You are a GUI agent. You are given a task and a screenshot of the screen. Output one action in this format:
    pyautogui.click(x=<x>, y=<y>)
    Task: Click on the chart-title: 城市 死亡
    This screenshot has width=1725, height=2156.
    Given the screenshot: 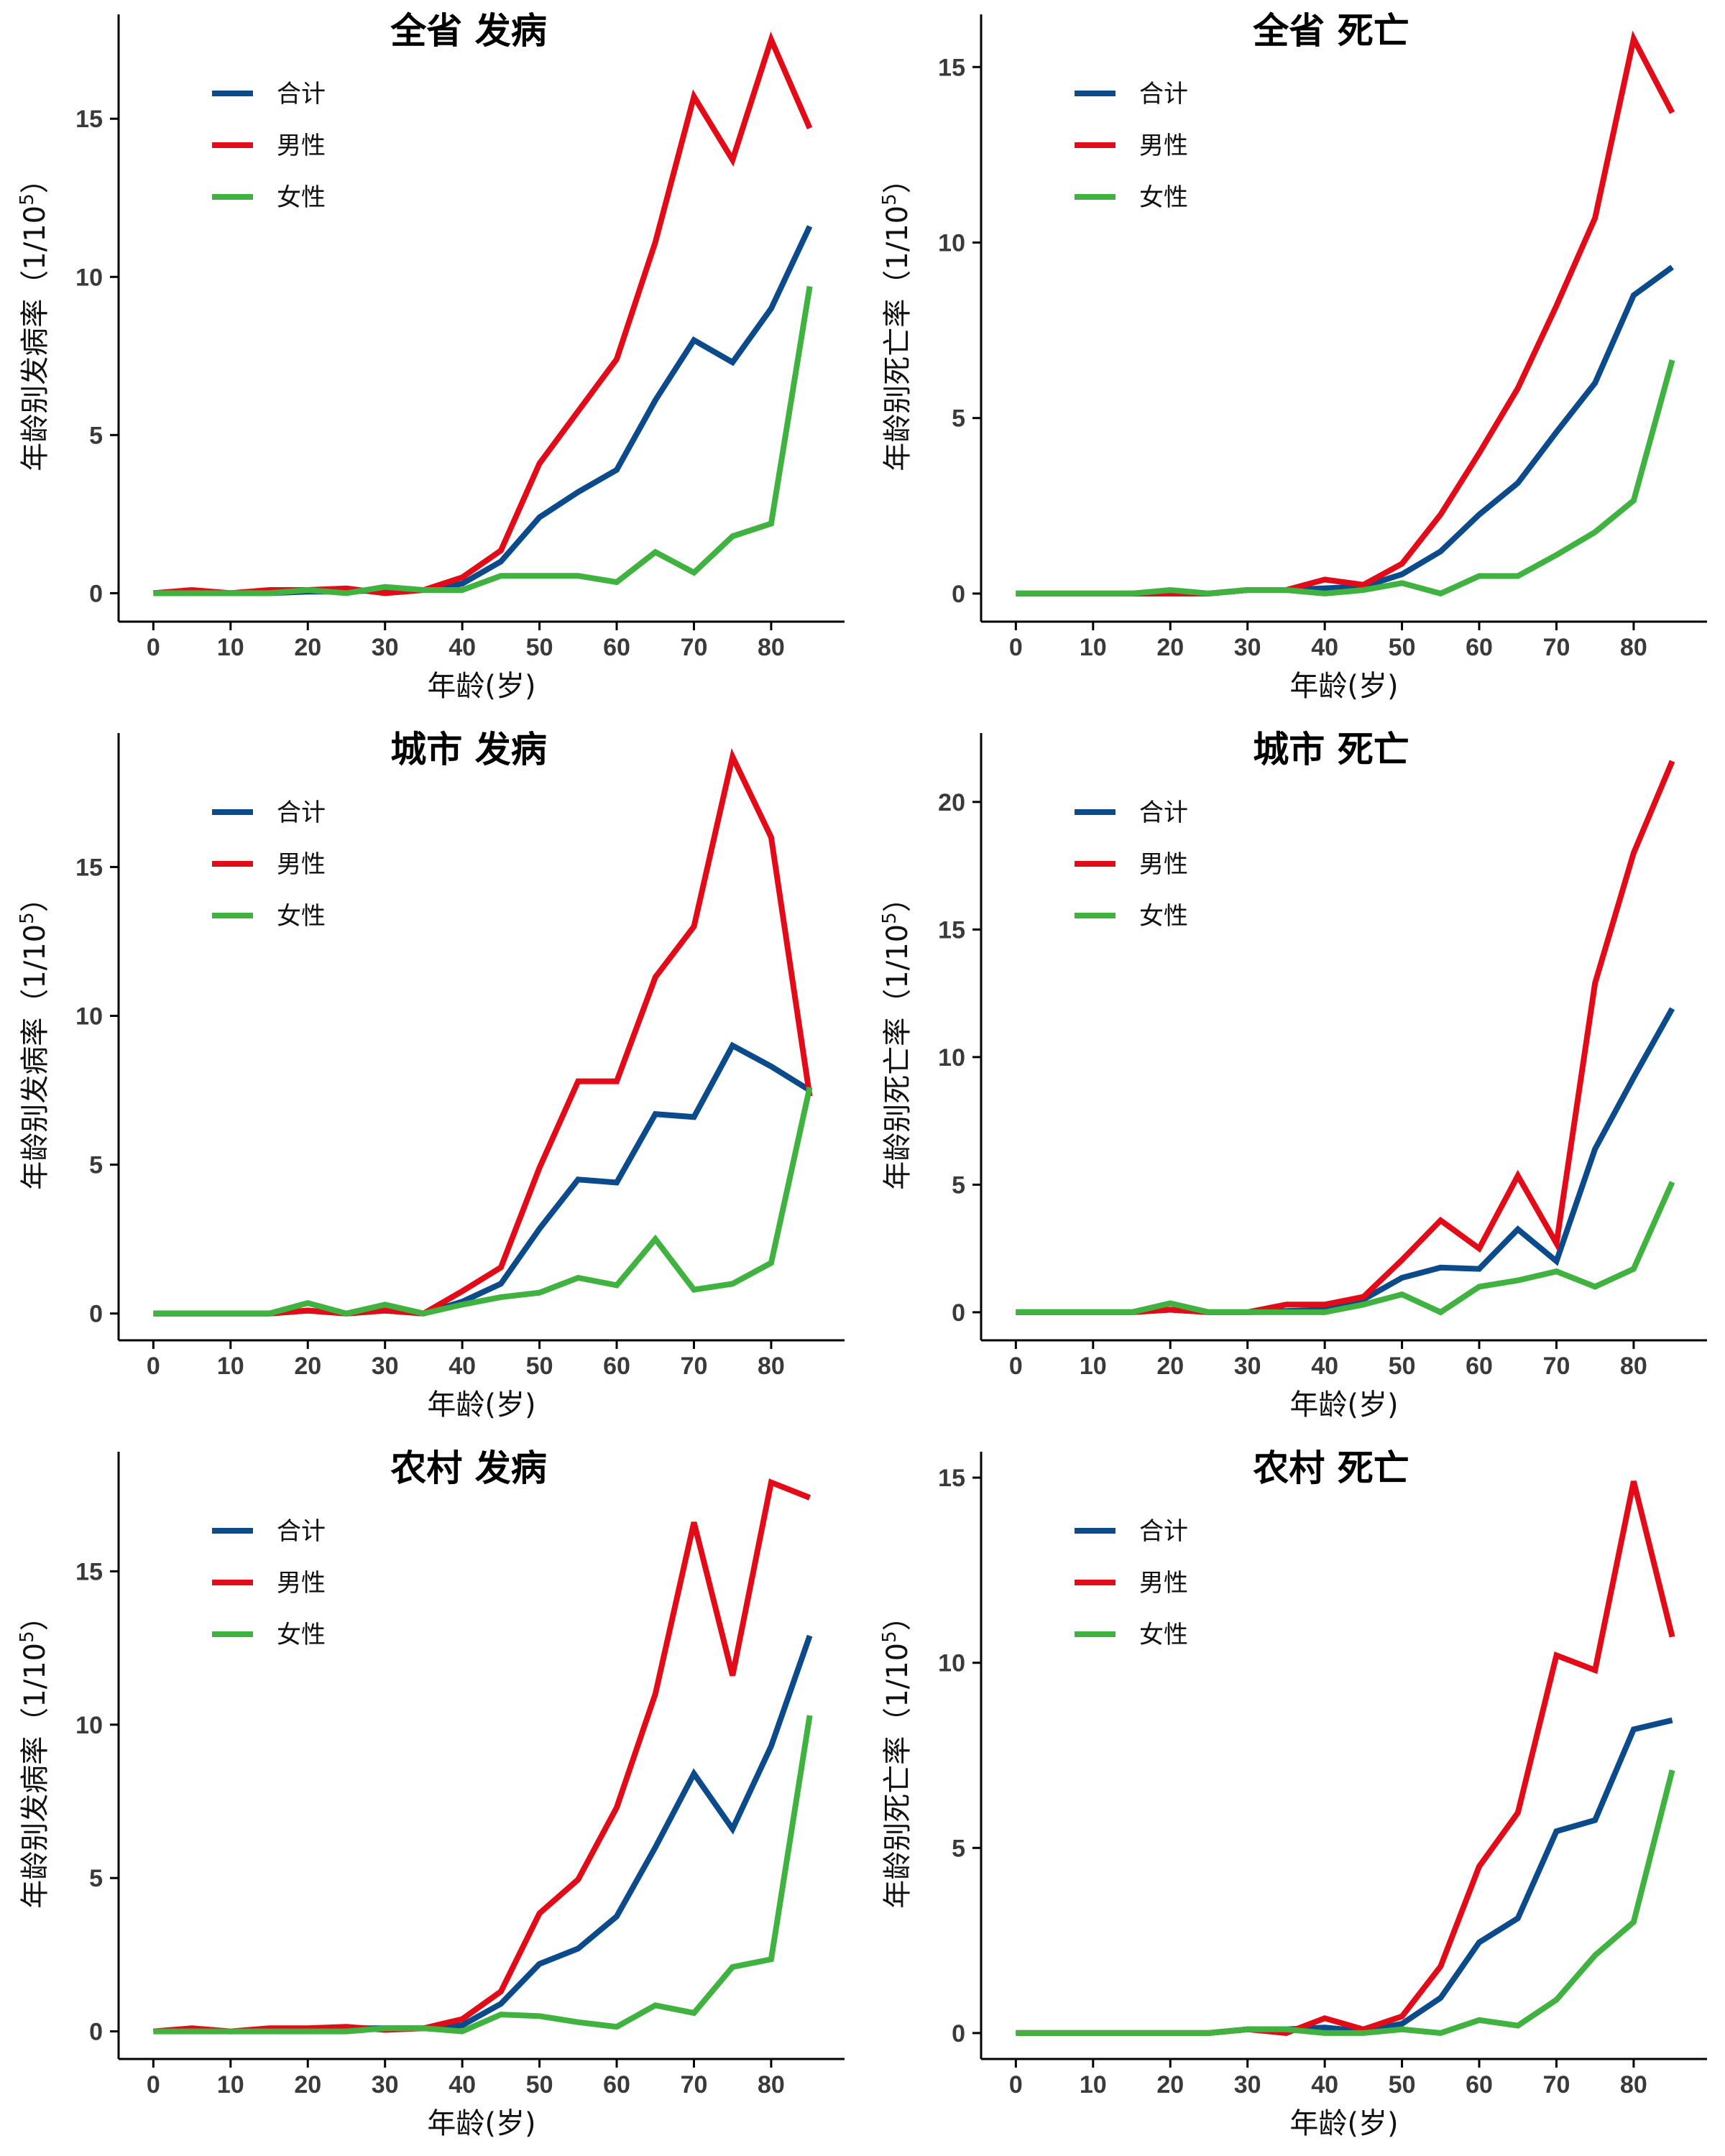 What is the action you would take?
    pyautogui.click(x=1331, y=749)
    